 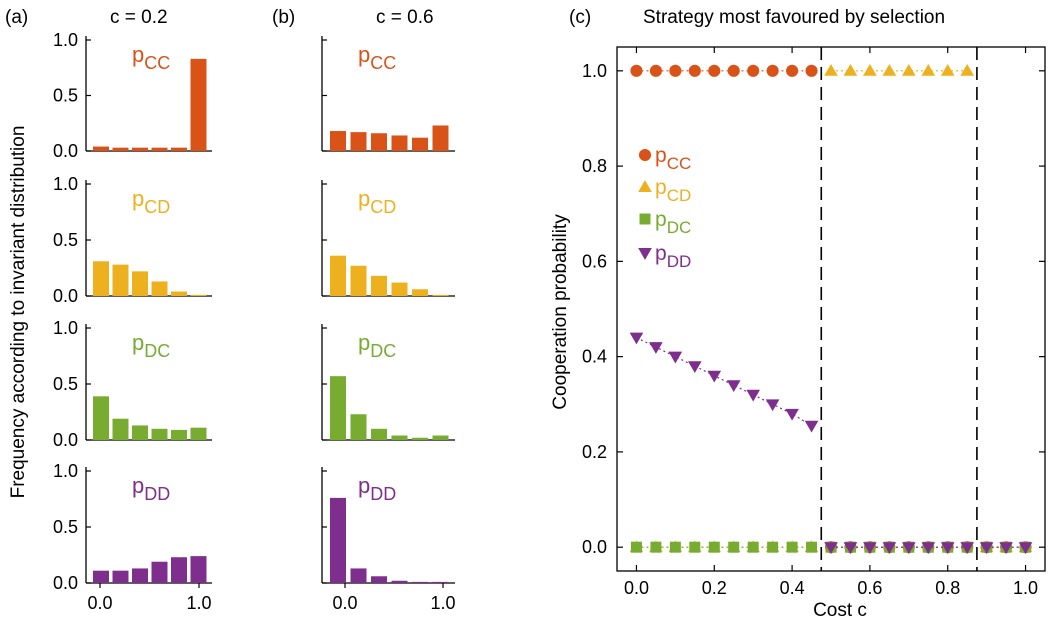 What do you see at coordinates (377, 201) in the screenshot?
I see `series-label: pCD` at bounding box center [377, 201].